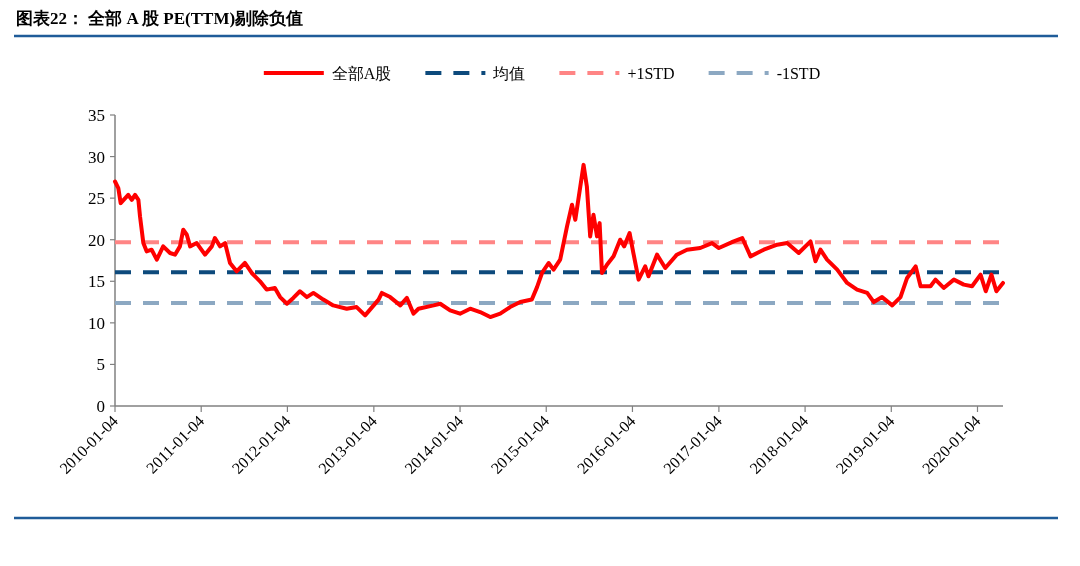 The height and width of the screenshot is (566, 1080). What do you see at coordinates (96, 240) in the screenshot?
I see `y-tick-label: 20` at bounding box center [96, 240].